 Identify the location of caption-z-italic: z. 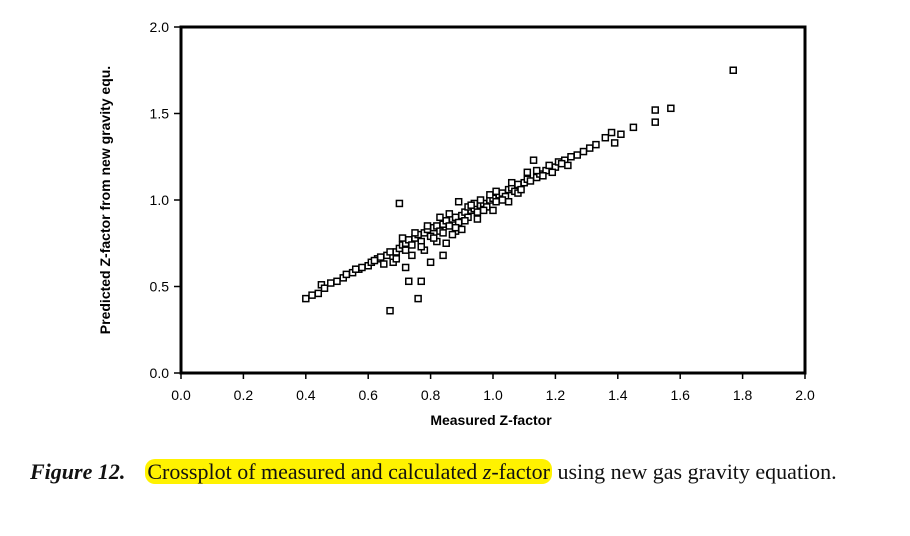
(487, 471).